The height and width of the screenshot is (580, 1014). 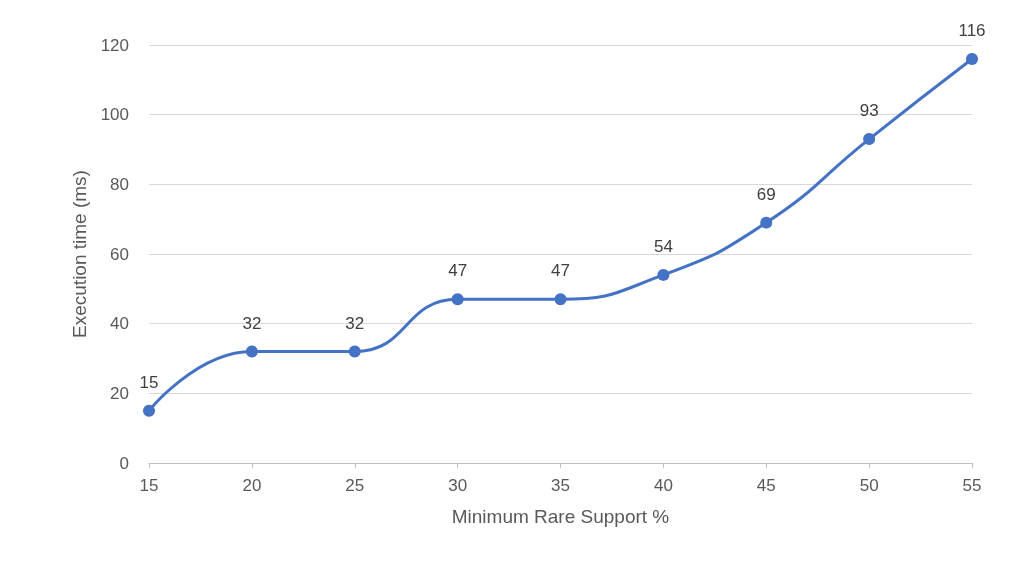 I want to click on y-axis-title: Execution time (ms), so click(x=79, y=254).